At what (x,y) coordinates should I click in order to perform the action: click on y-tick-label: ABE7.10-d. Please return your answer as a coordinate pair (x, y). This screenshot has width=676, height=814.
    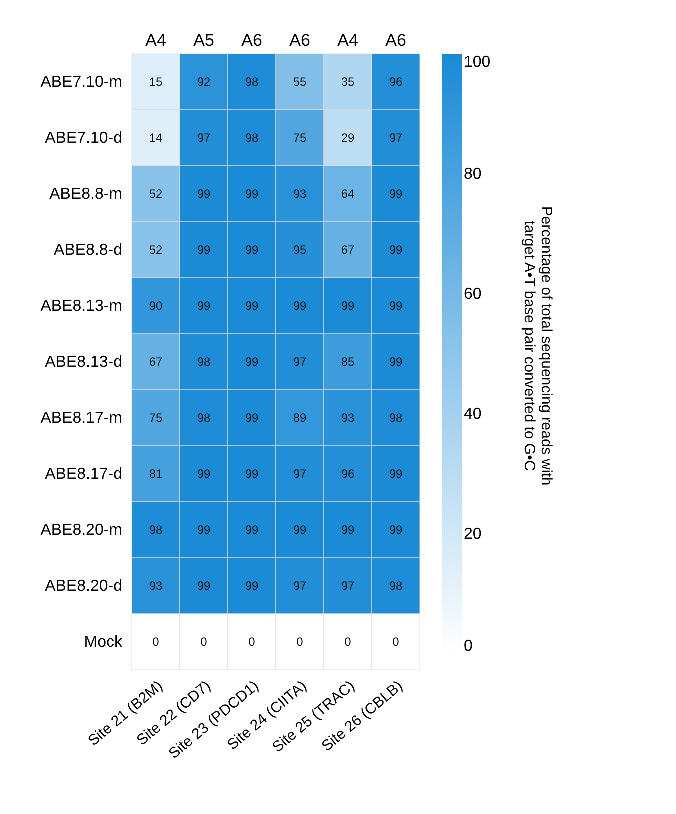
    Looking at the image, I should click on (83, 138).